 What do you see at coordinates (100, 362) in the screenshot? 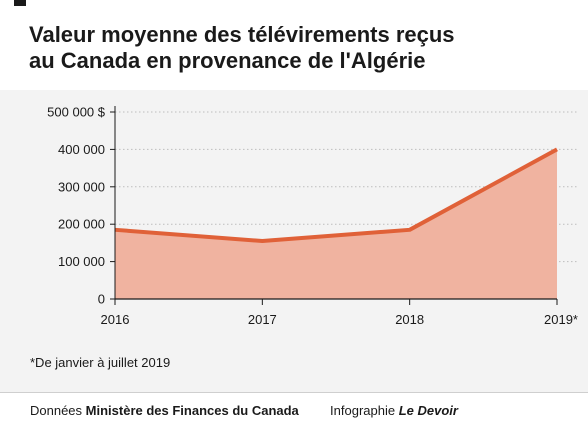
I see `footnote: *De janvier à juillet 2019` at bounding box center [100, 362].